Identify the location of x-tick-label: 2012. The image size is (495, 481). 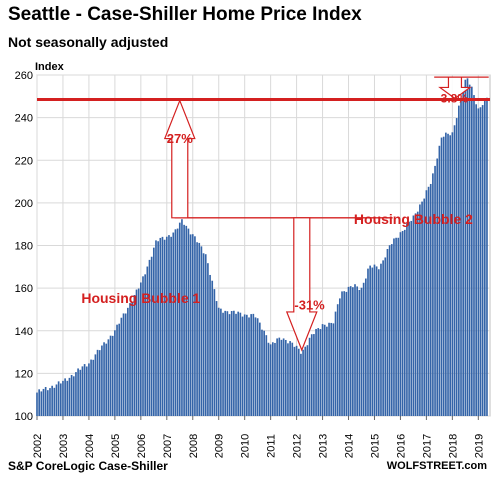
(298, 446).